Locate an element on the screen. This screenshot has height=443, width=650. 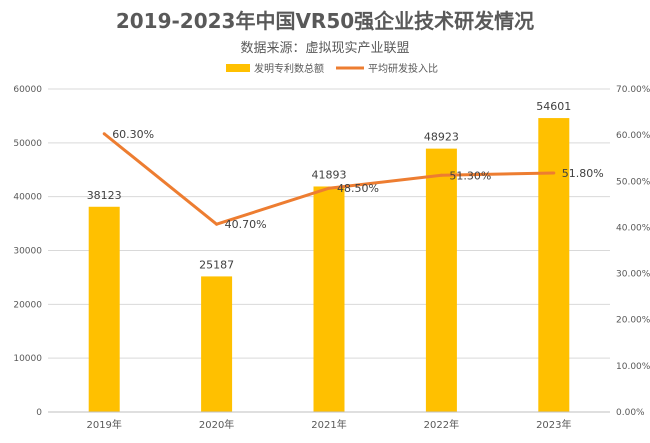
right-tick-label: 10.00% is located at coordinates (633, 367).